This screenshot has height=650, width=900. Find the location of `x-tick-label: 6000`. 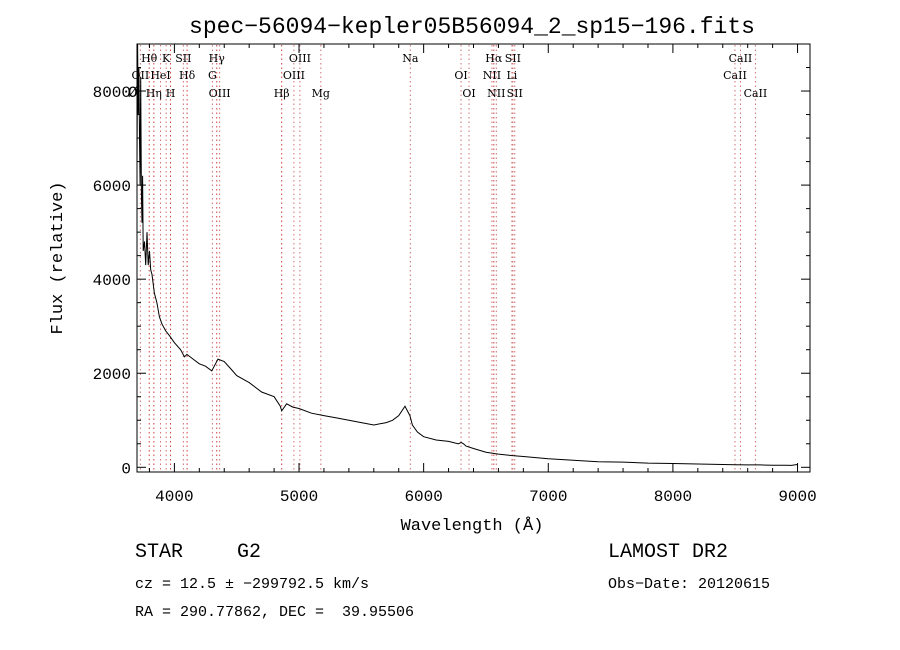

x-tick-label: 6000 is located at coordinates (423, 497).